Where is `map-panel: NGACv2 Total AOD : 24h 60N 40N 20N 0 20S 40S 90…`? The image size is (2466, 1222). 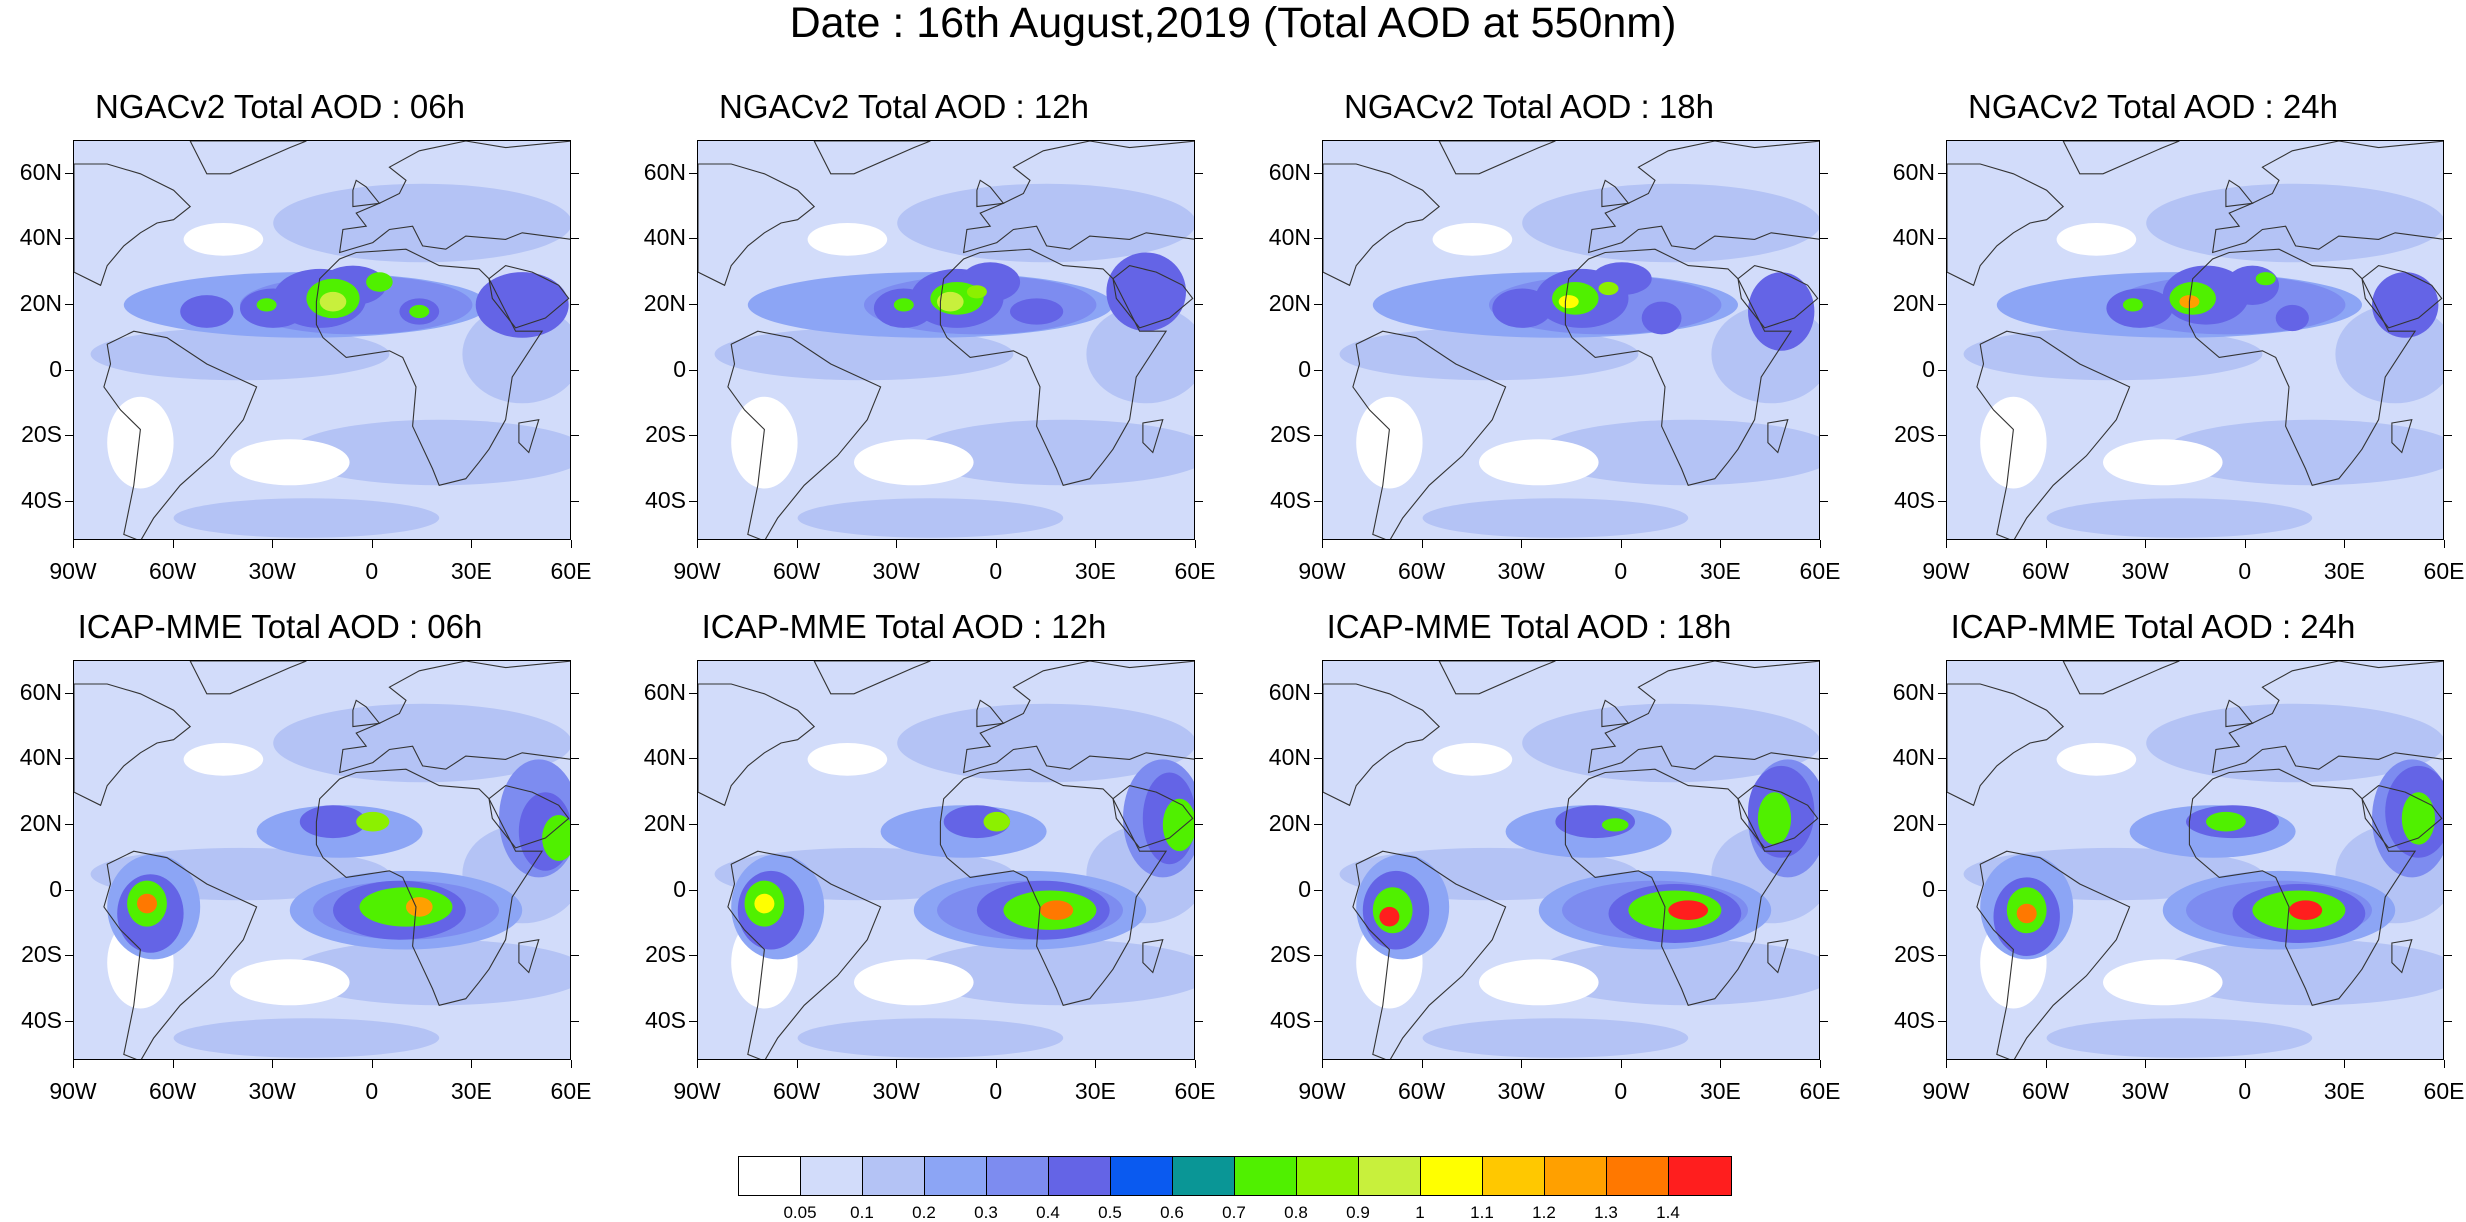
map-panel: NGACv2 Total AOD : 24h 60N 40N 20N 0 20S 40S 90… is located at coordinates (2169, 375).